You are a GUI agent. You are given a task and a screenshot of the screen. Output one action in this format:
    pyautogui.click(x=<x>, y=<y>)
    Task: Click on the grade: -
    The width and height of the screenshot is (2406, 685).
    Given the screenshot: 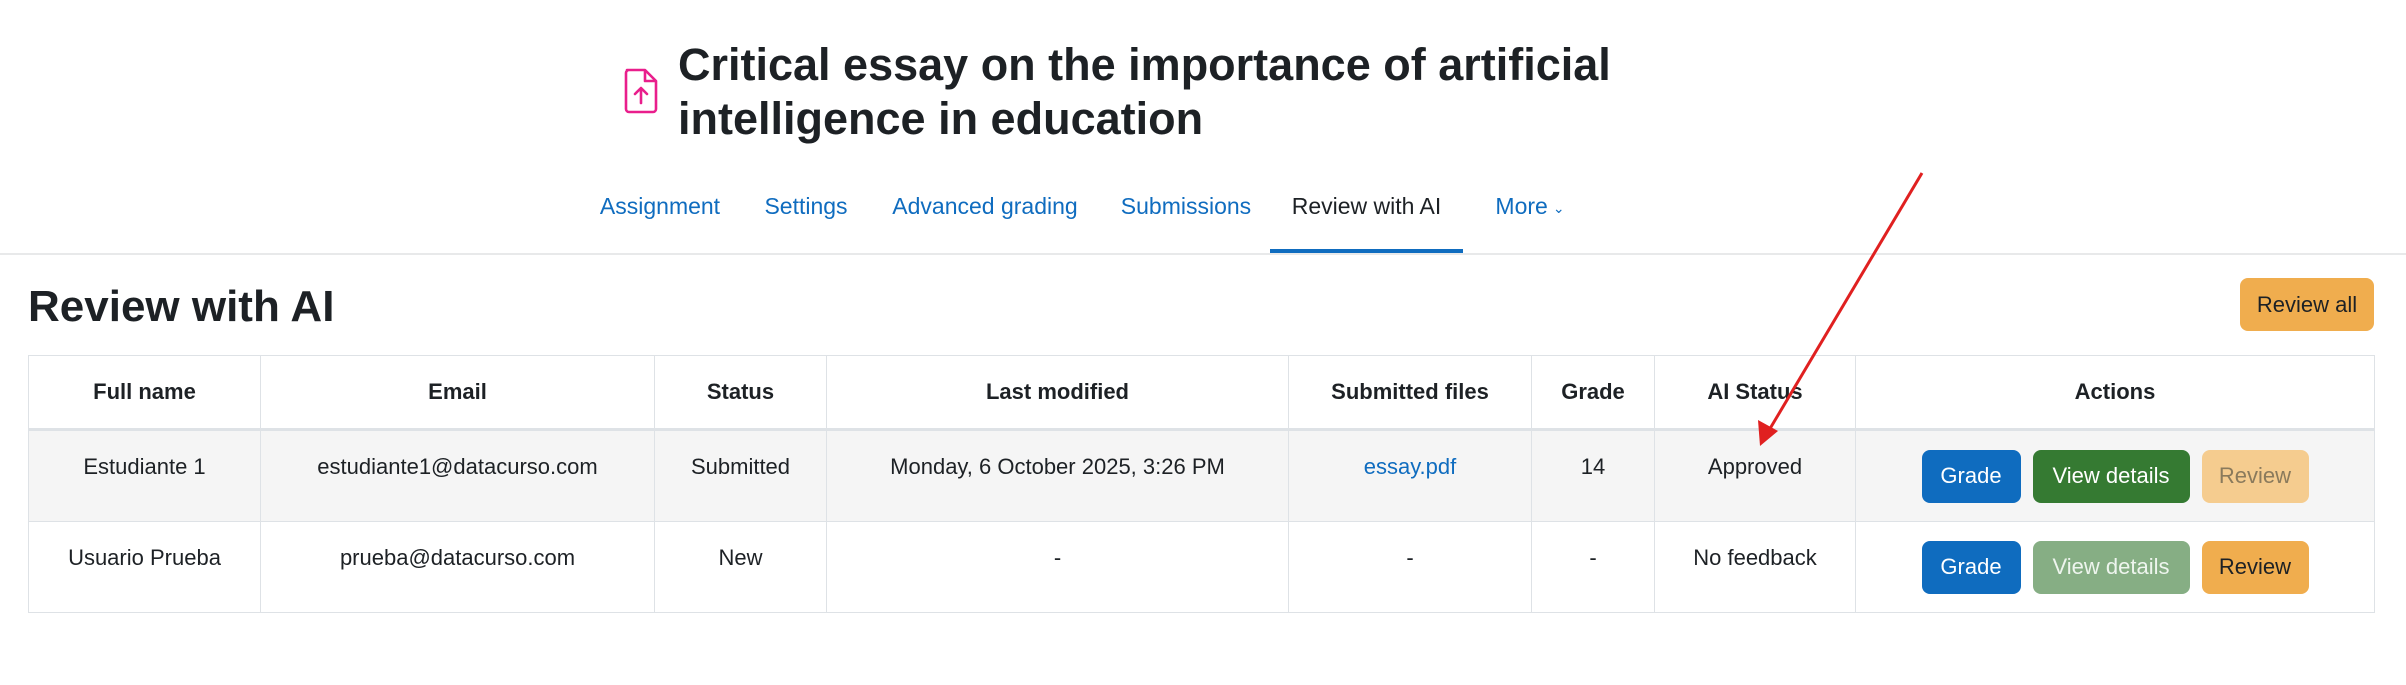 What is the action you would take?
    pyautogui.click(x=1593, y=557)
    